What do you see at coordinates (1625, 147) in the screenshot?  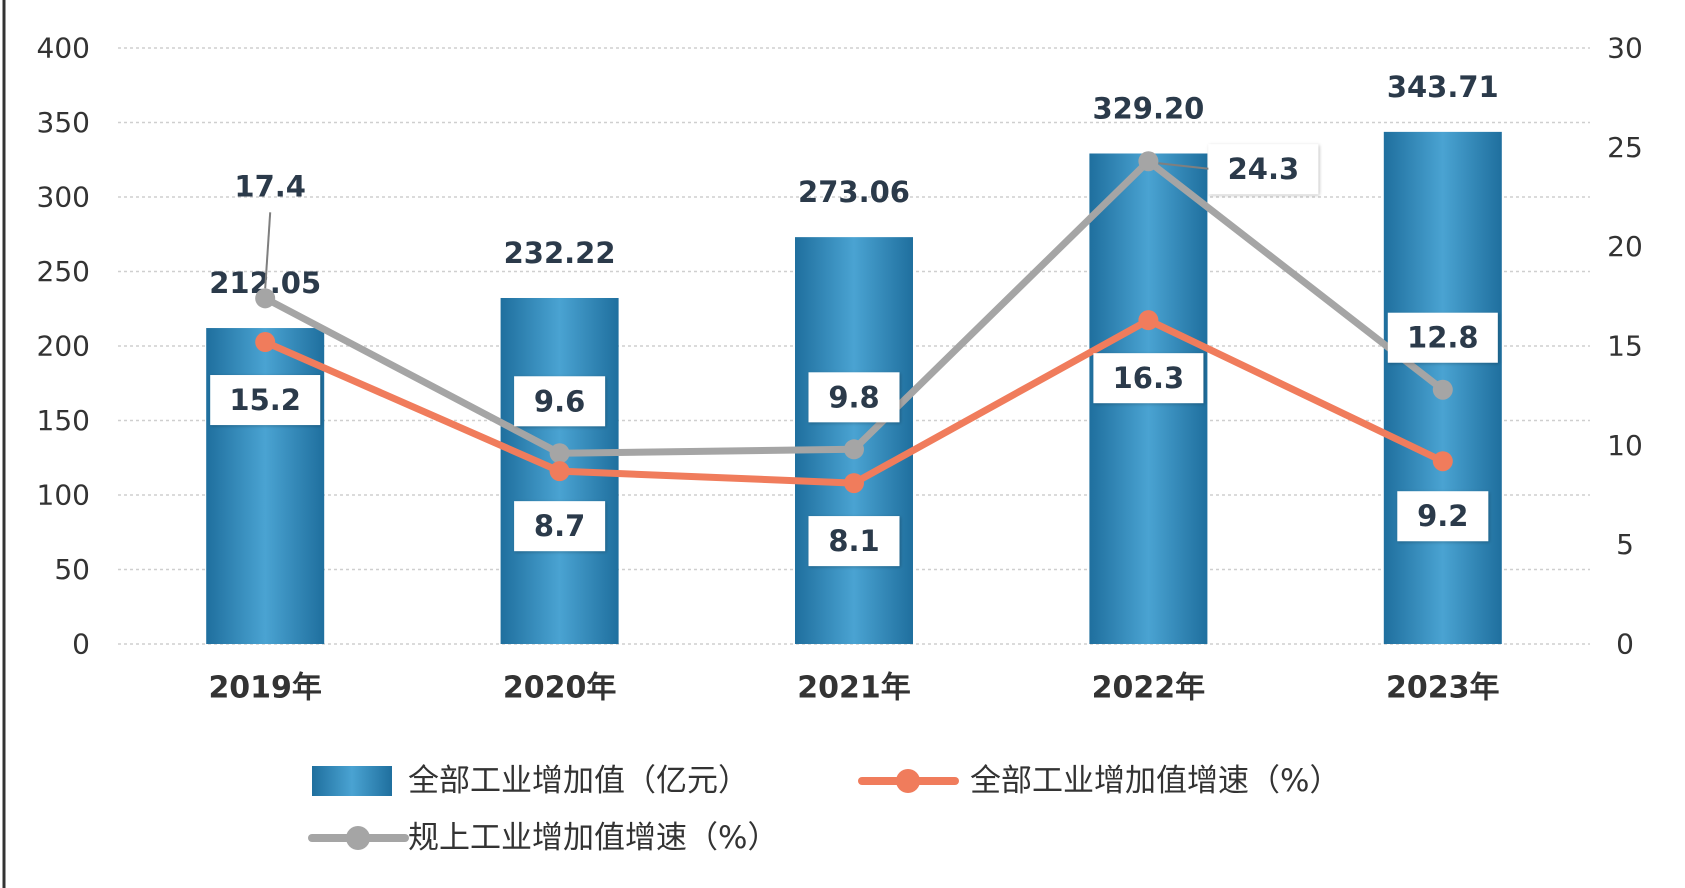 I see `right-tick-label: 25` at bounding box center [1625, 147].